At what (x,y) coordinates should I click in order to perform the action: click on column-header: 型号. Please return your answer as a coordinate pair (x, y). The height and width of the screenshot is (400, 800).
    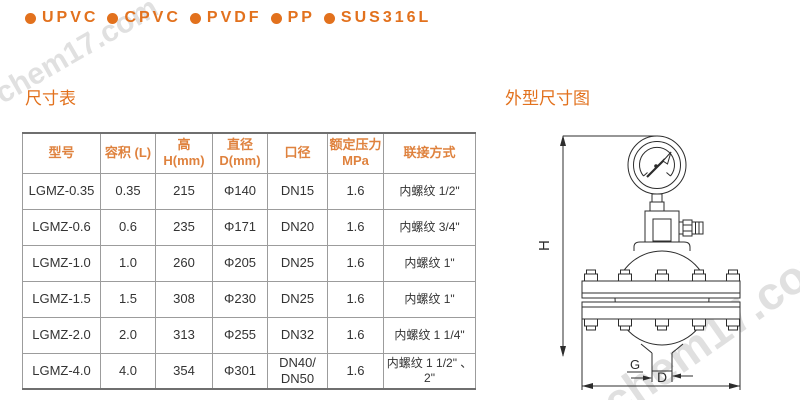
    Looking at the image, I should click on (61, 153).